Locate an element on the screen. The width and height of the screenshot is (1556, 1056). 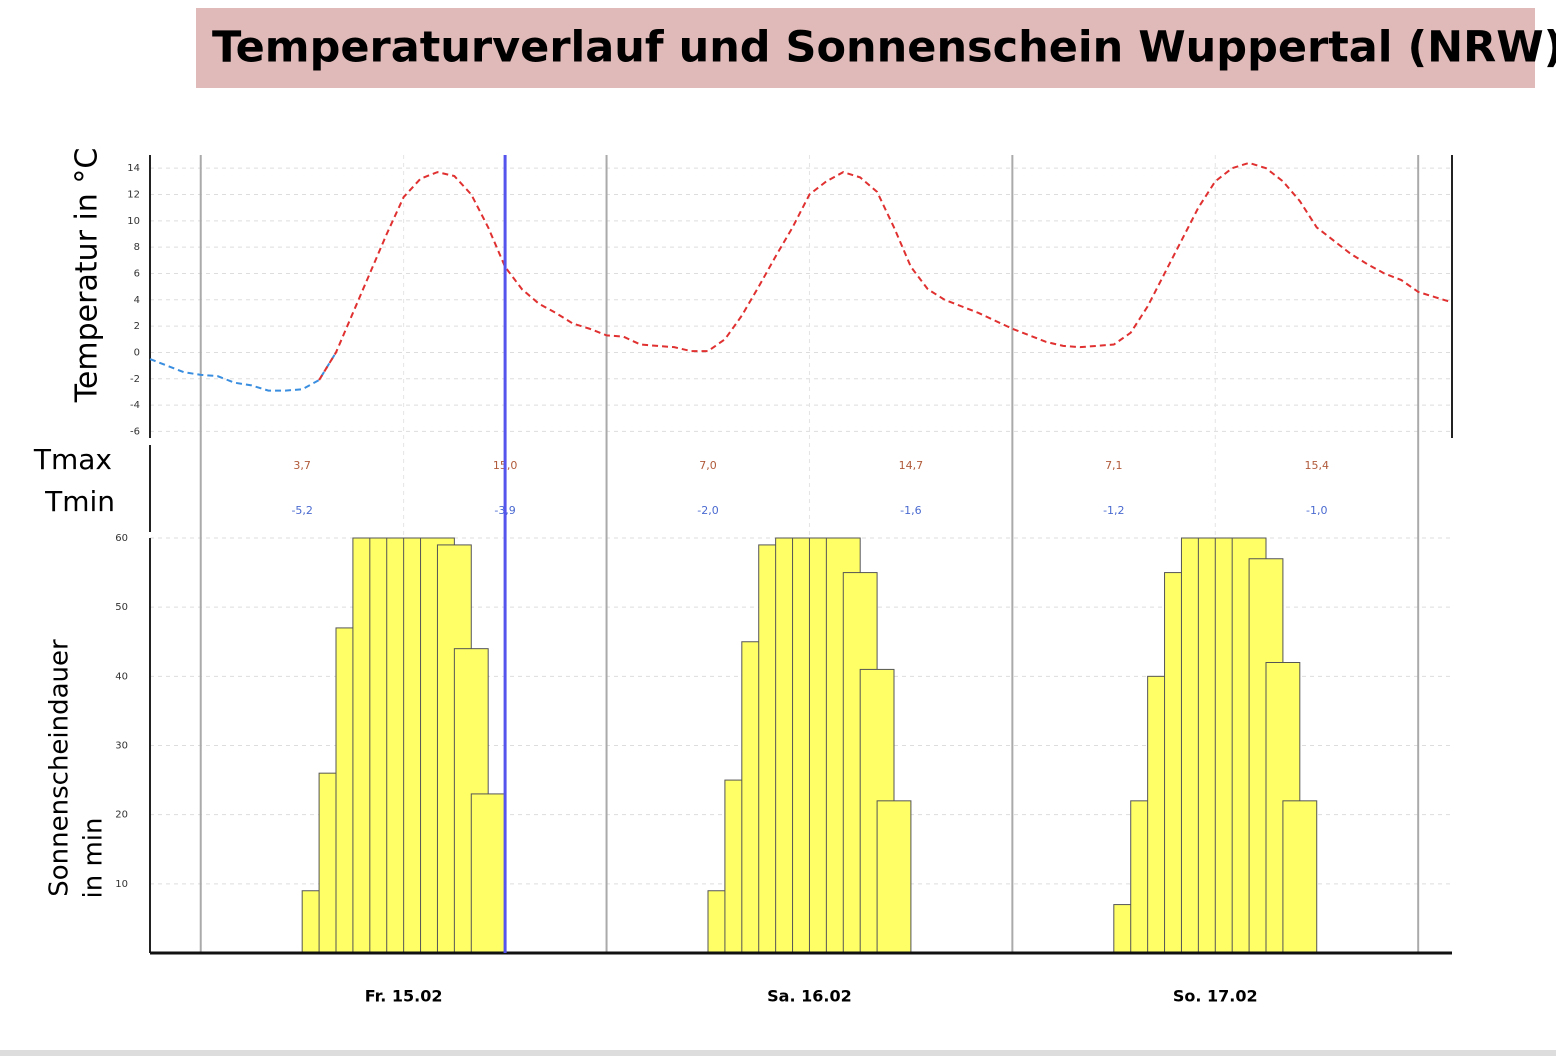
y-tick-label: 12 is located at coordinates (133, 194).